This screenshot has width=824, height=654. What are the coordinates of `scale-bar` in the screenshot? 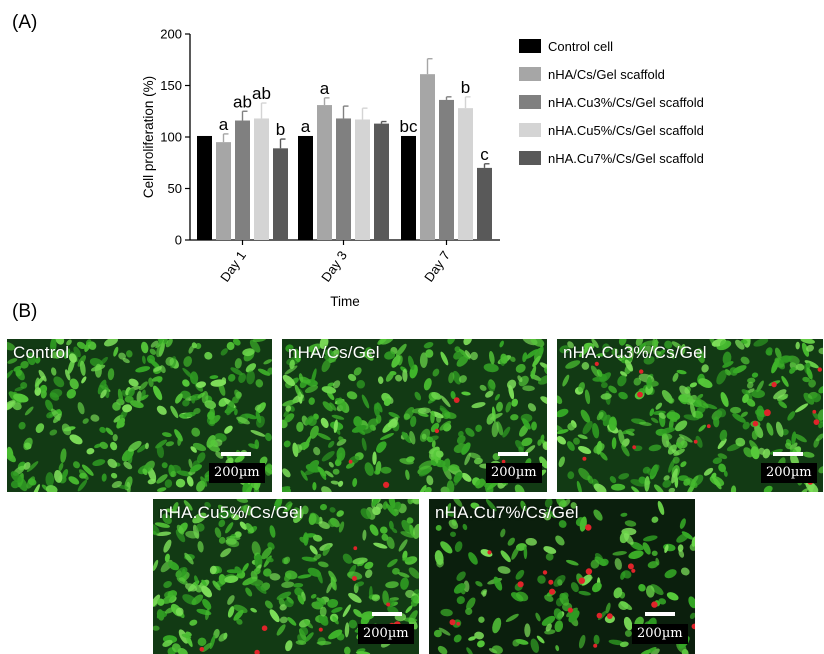 It's located at (387, 614).